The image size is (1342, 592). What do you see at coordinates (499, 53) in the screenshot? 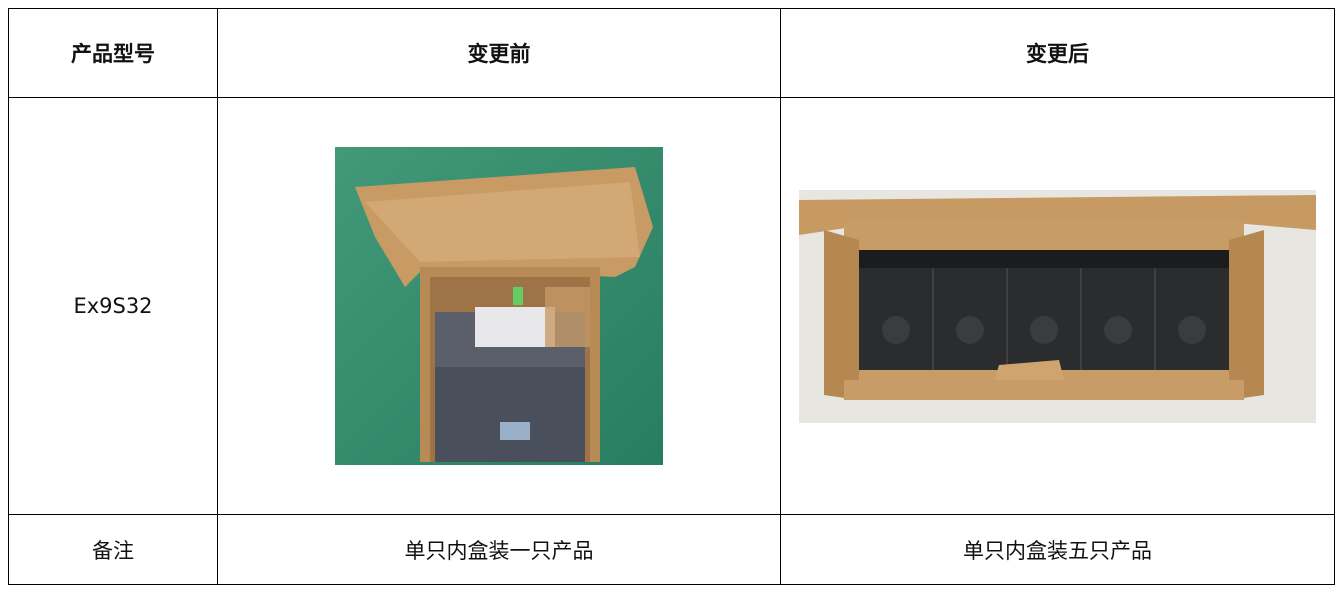
I see `header-cell: 变更前` at bounding box center [499, 53].